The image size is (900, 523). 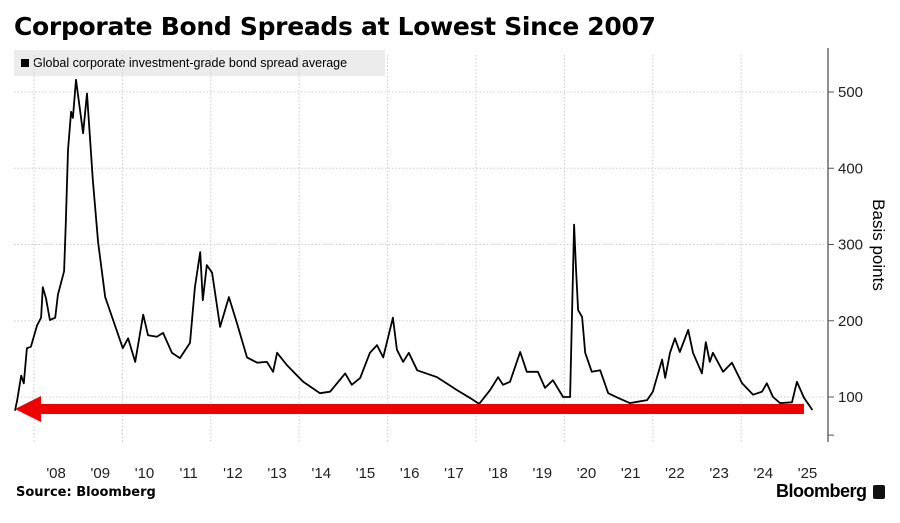 What do you see at coordinates (719, 473) in the screenshot?
I see `x-tick-label: '23` at bounding box center [719, 473].